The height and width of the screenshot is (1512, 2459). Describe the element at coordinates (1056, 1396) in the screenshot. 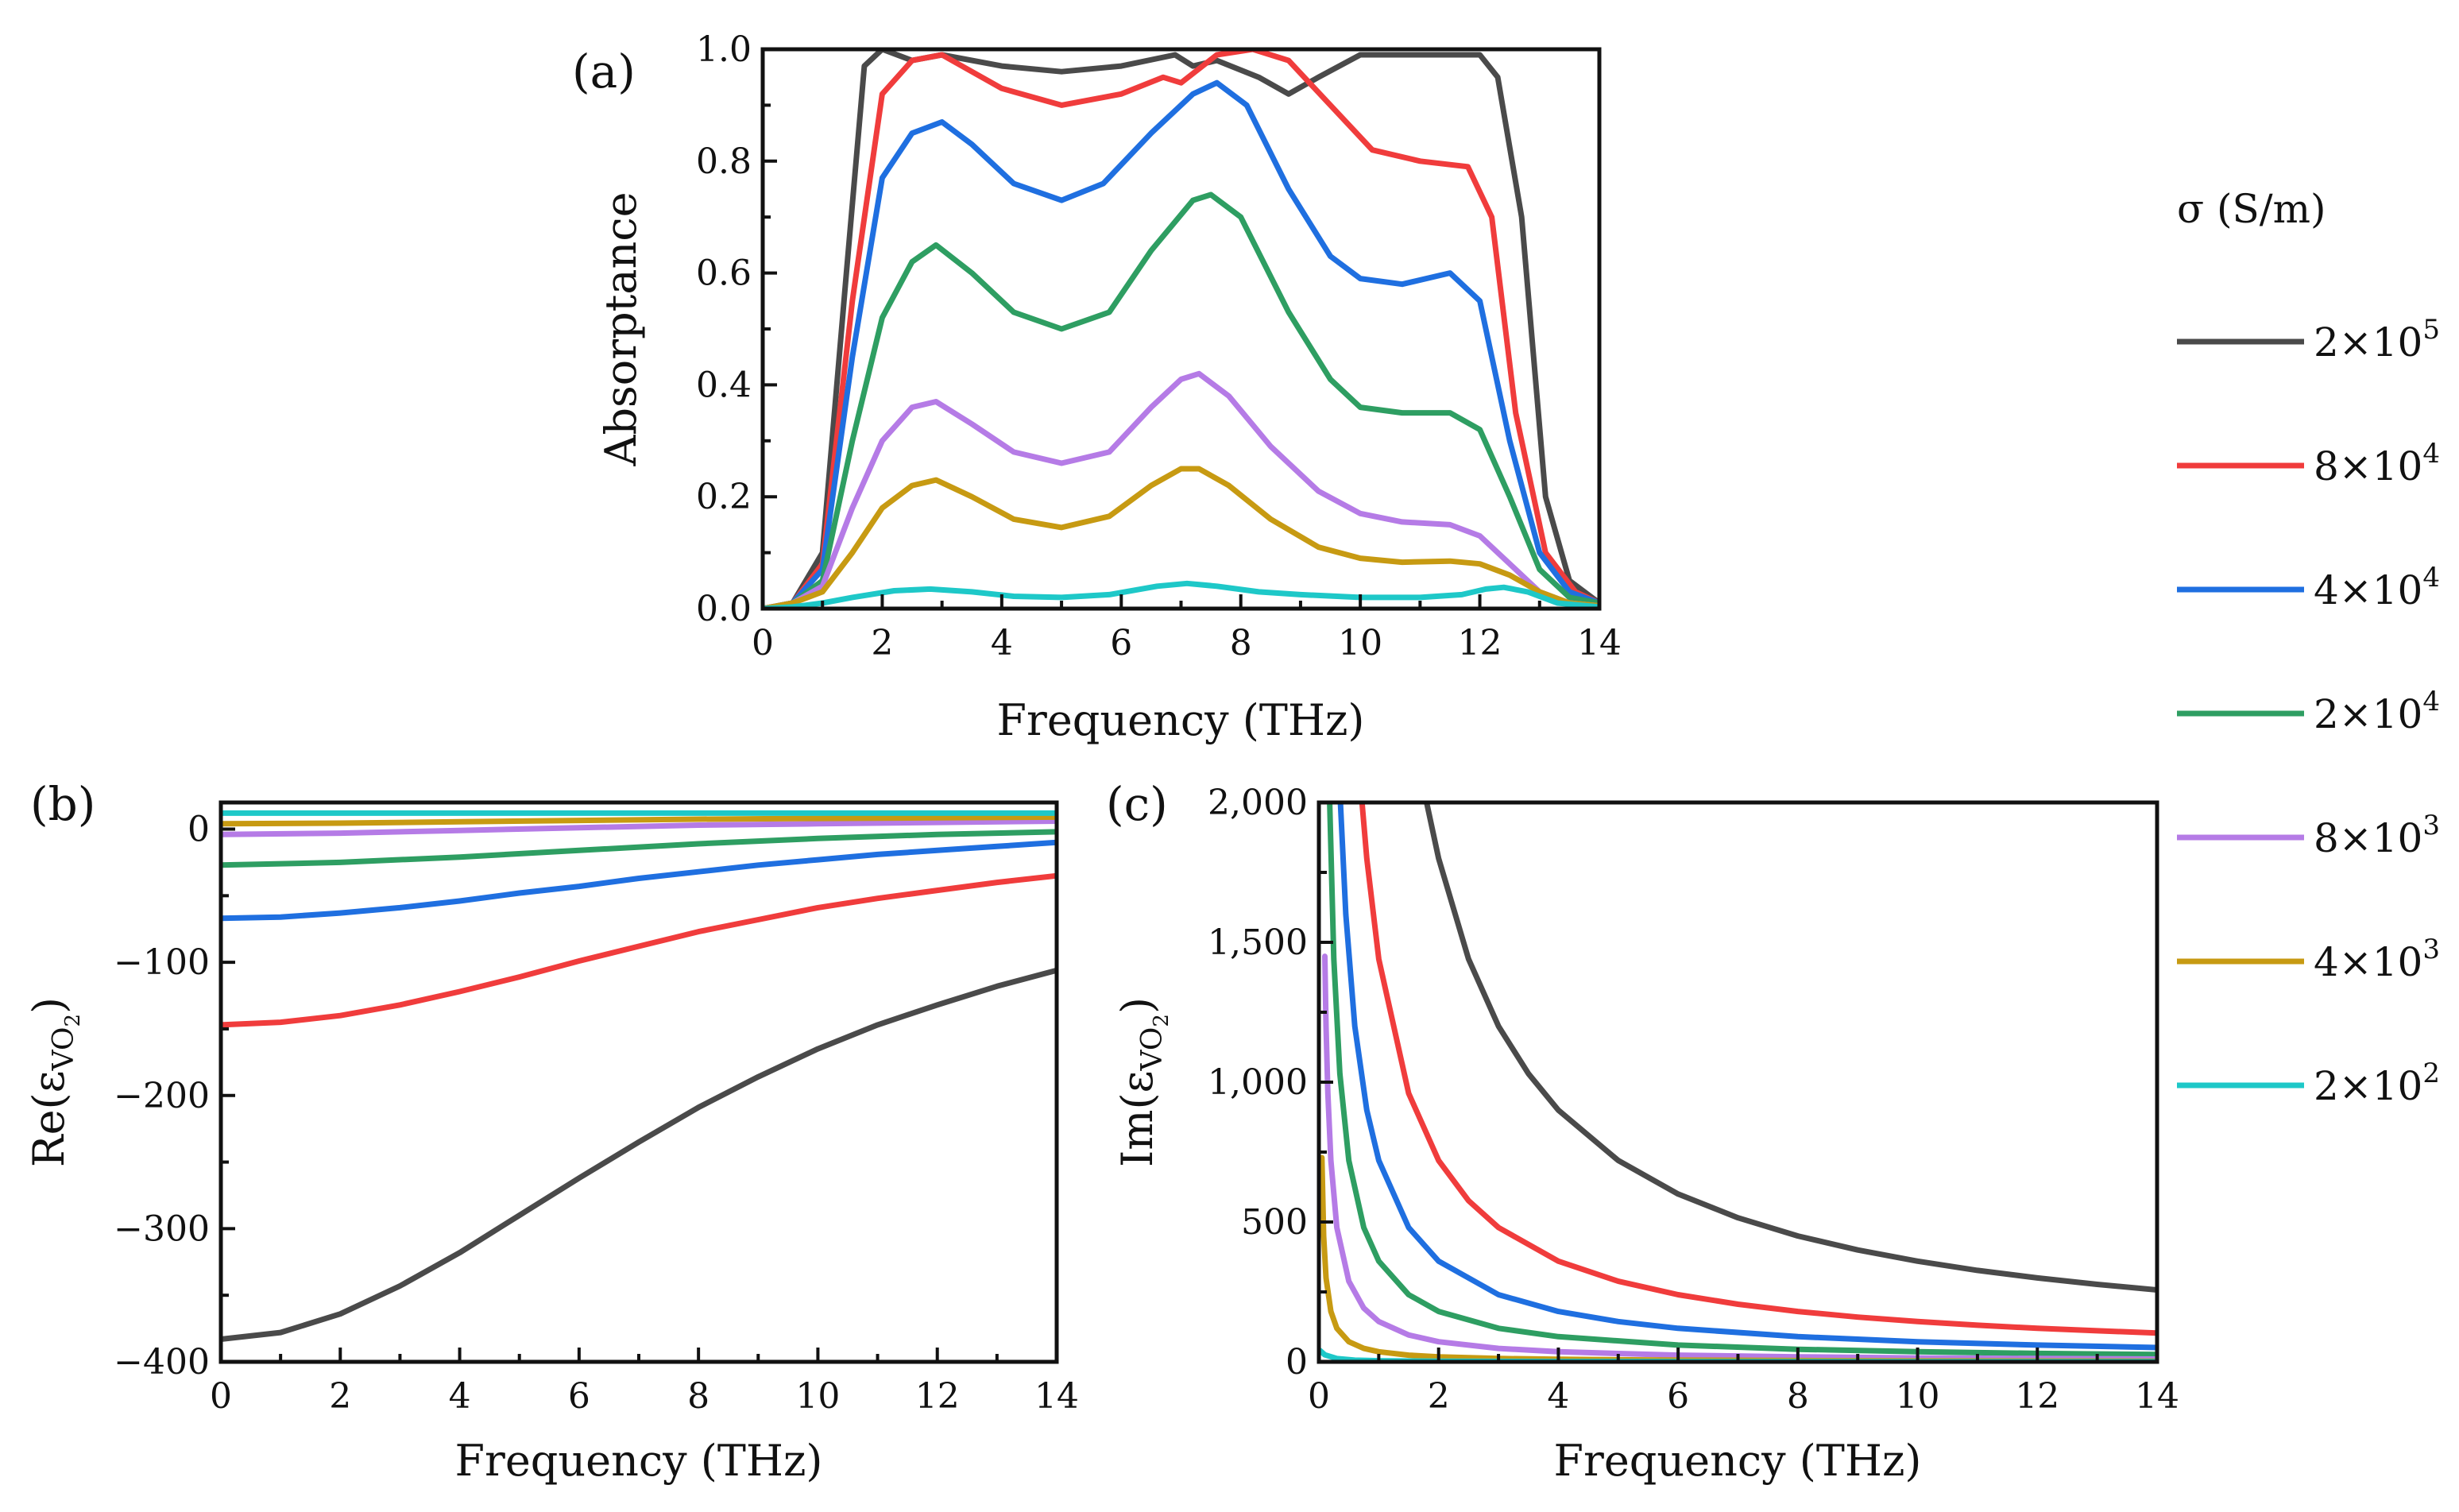

I see `panel-b-xtick-label-7: 14` at that location.